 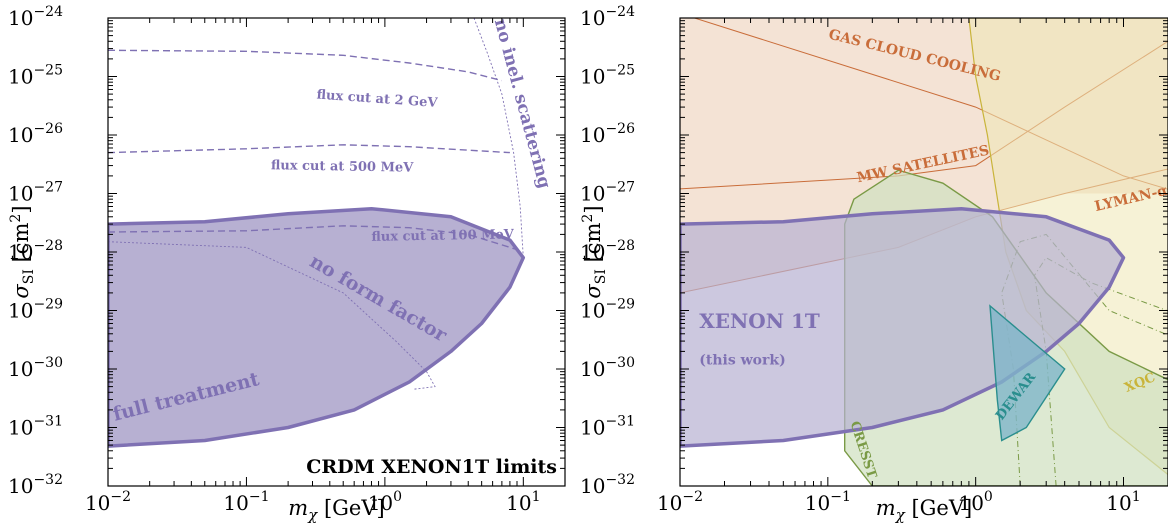 What do you see at coordinates (298, 508) in the screenshot?
I see `x-axis-label-symbol: m` at bounding box center [298, 508].